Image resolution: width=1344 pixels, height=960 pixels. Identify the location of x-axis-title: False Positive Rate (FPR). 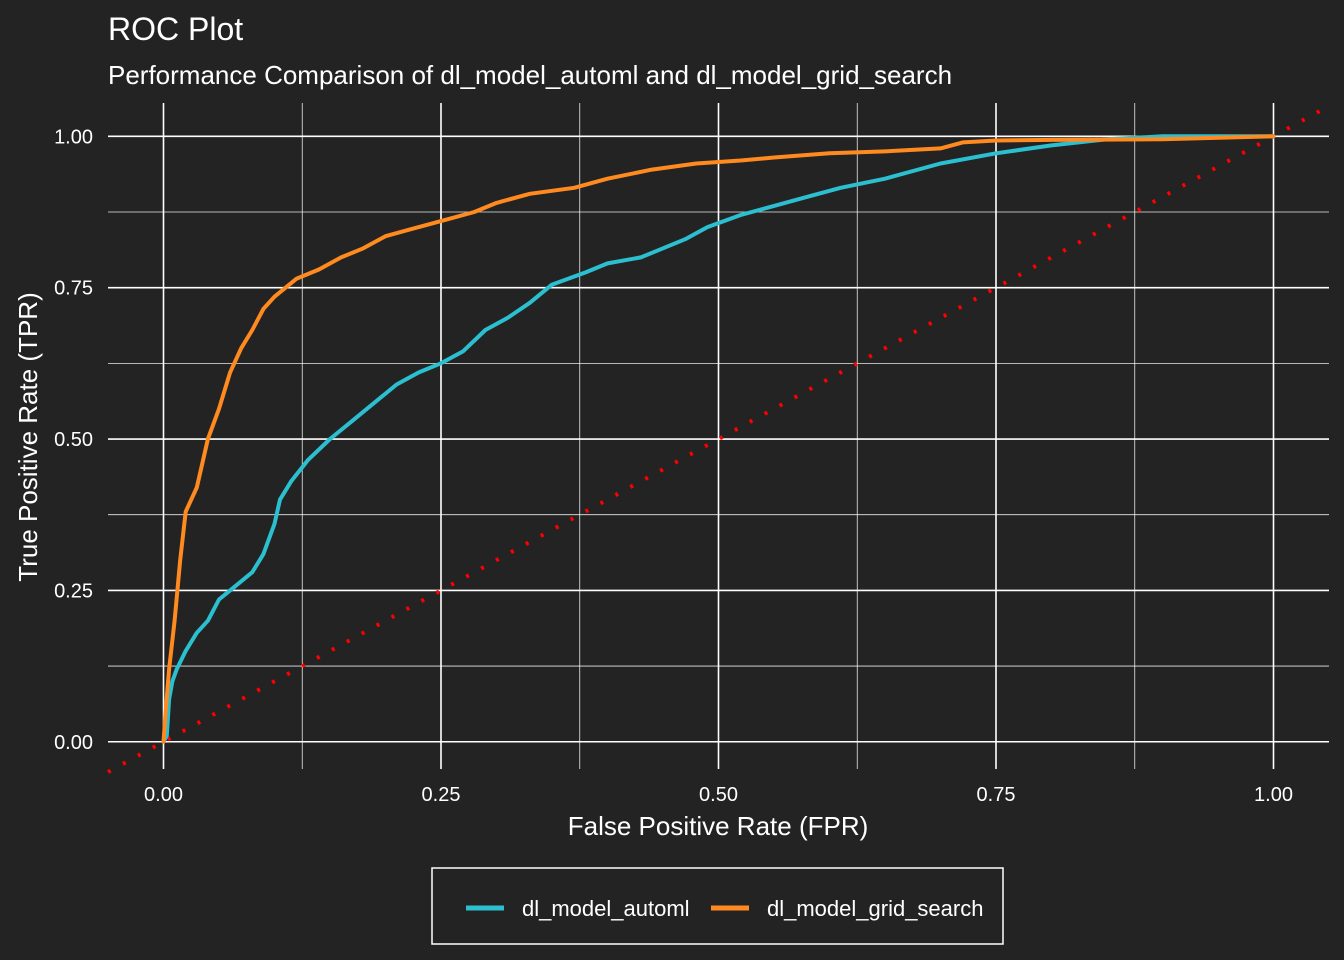
(718, 826).